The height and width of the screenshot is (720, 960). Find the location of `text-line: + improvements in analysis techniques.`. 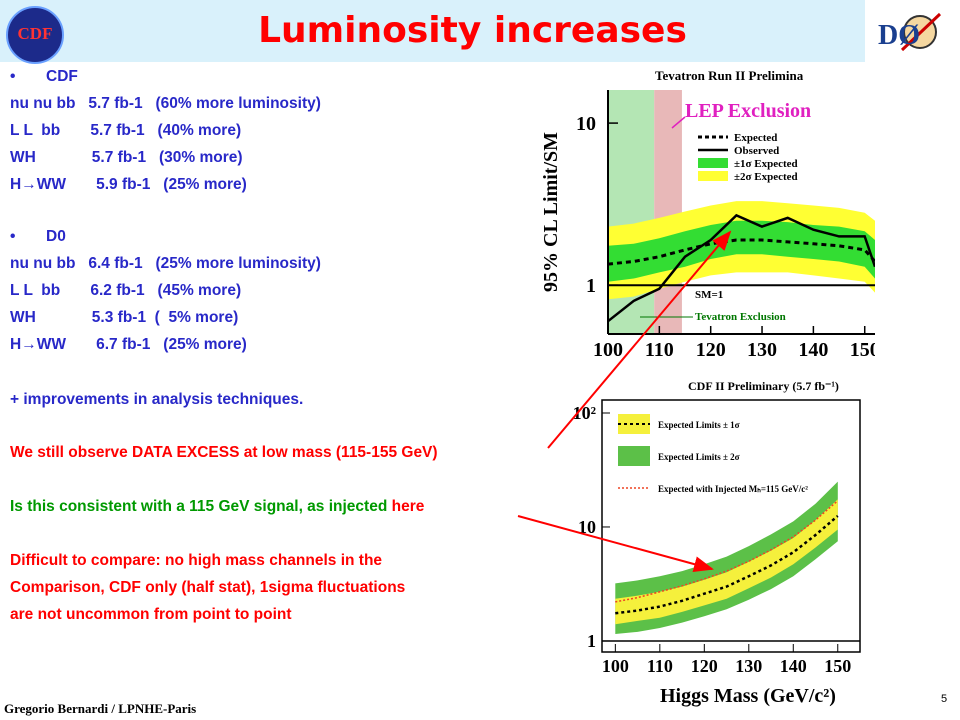

text-line: + improvements in analysis techniques. is located at coordinates (156, 400).